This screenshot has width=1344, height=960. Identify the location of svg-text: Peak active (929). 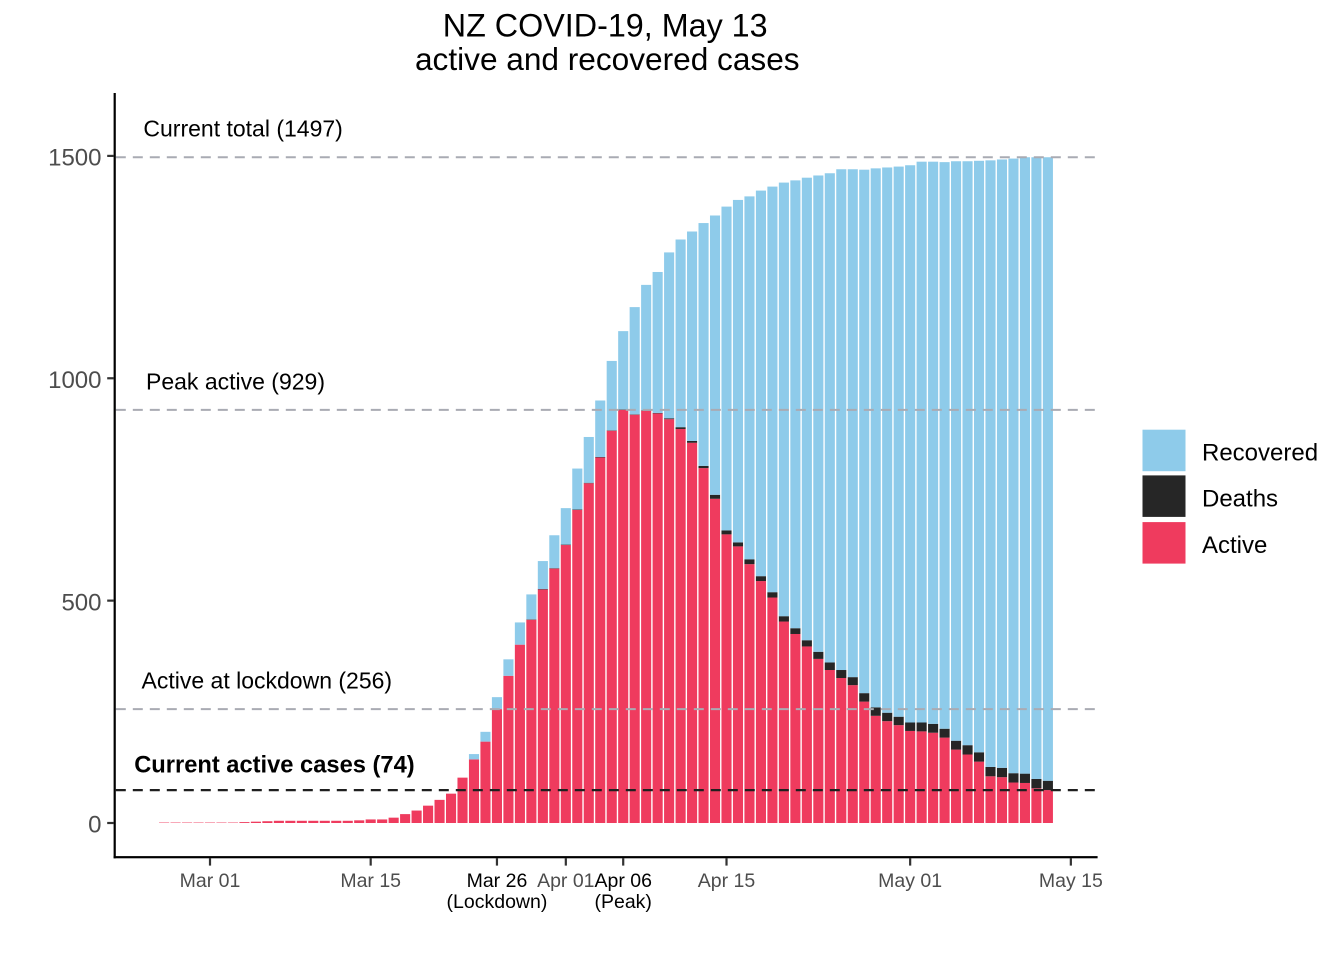
(235, 382).